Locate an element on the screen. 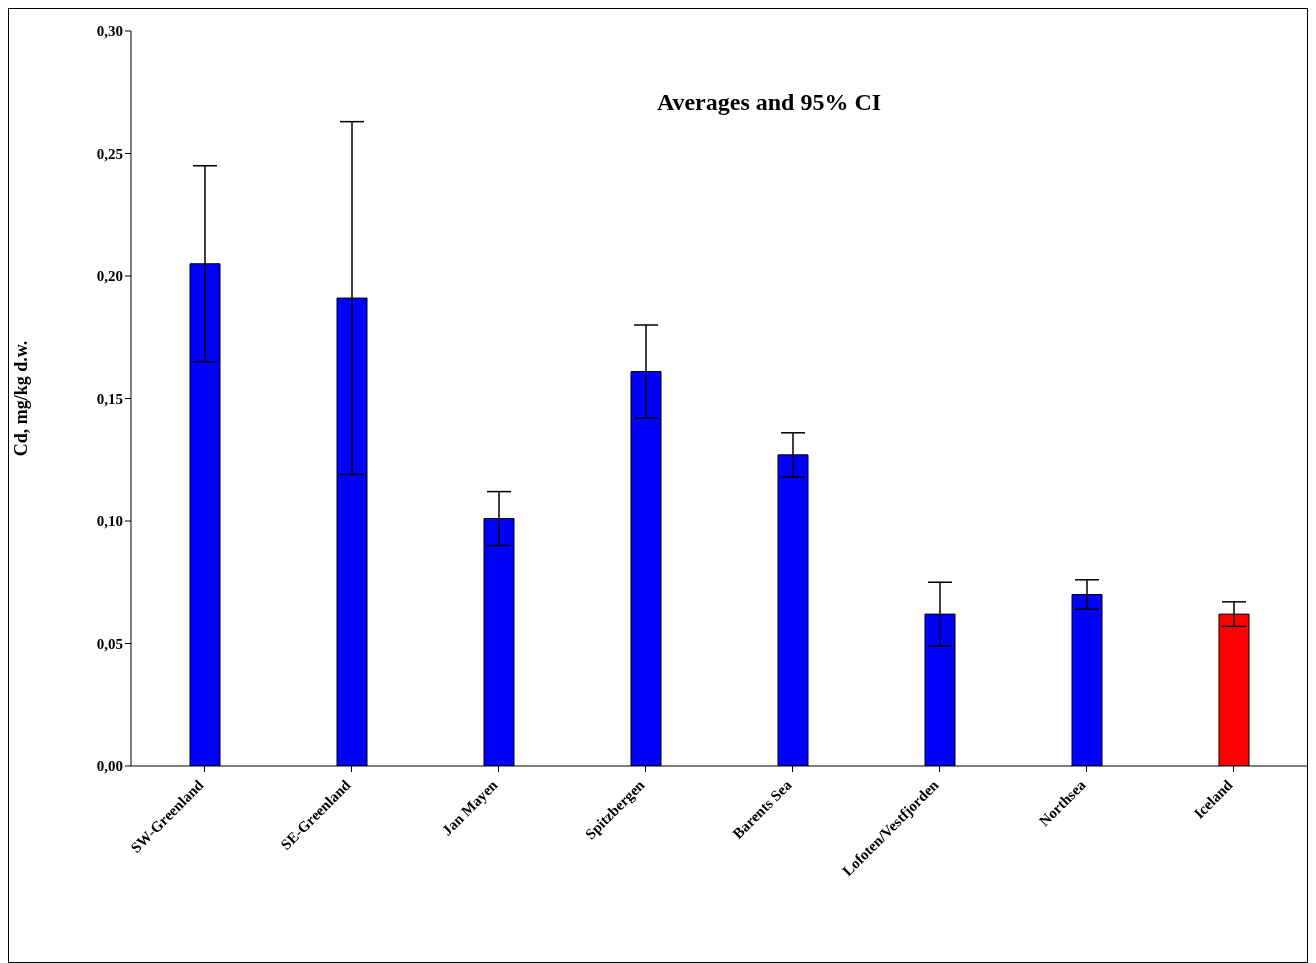 This screenshot has height=963, width=1316. y-tick-label: 0,15 is located at coordinates (109, 398).